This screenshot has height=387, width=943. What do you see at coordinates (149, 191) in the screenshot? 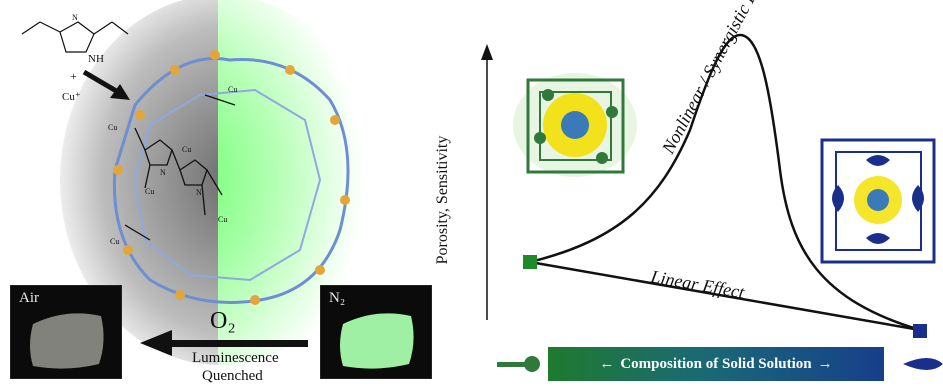
I see `cu-label-4: Cu` at bounding box center [149, 191].